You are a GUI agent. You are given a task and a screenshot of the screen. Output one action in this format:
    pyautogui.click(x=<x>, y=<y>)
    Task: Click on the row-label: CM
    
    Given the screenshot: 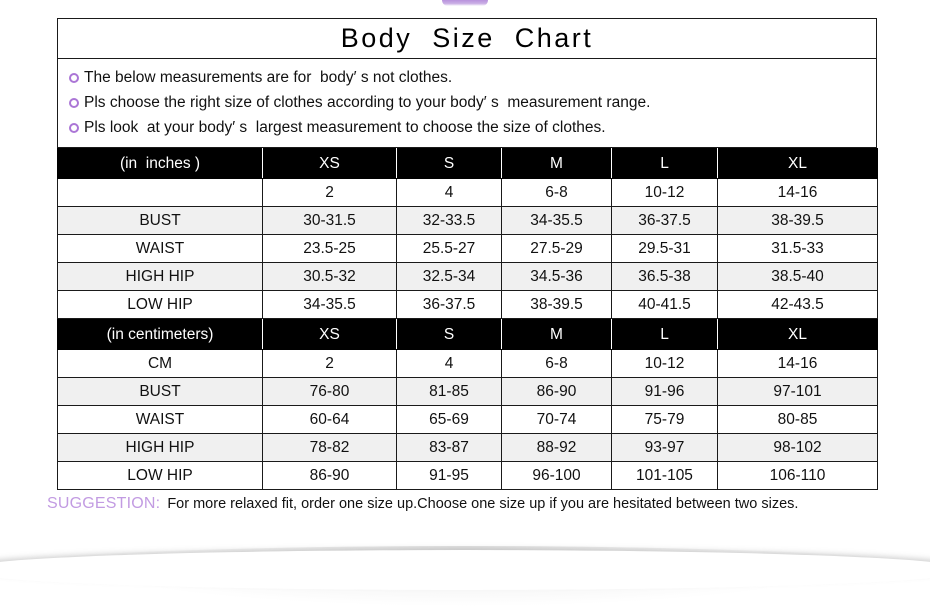 What is the action you would take?
    pyautogui.click(x=160, y=363)
    